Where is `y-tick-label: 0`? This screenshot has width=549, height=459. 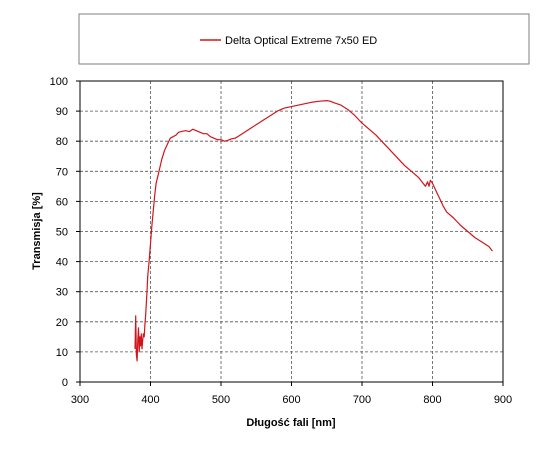 y-tick-label: 0 is located at coordinates (65, 383).